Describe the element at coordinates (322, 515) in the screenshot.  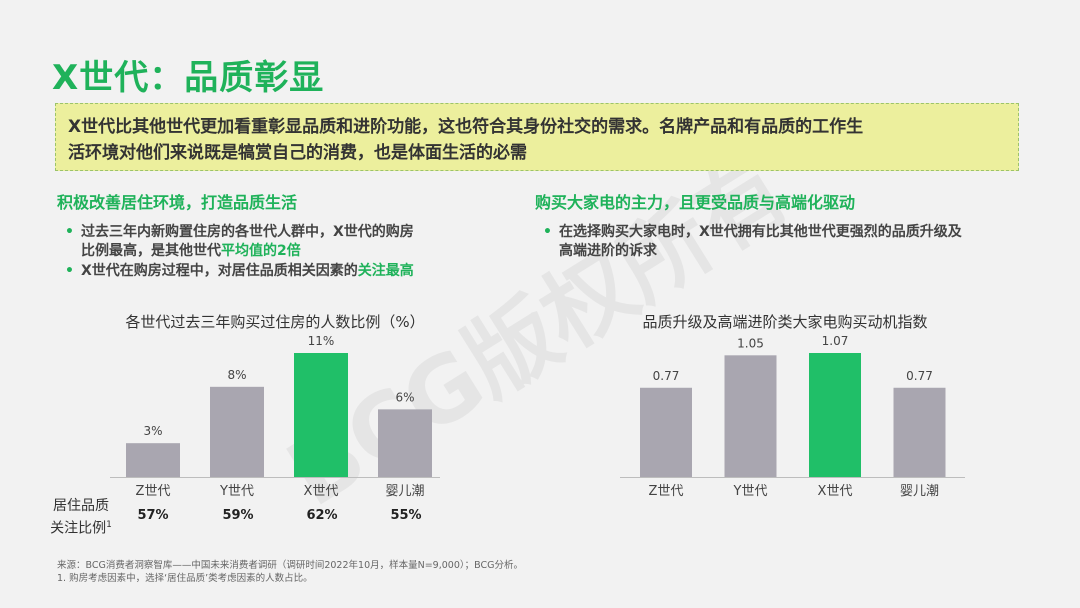
I see `row-value-x: 62%` at that location.